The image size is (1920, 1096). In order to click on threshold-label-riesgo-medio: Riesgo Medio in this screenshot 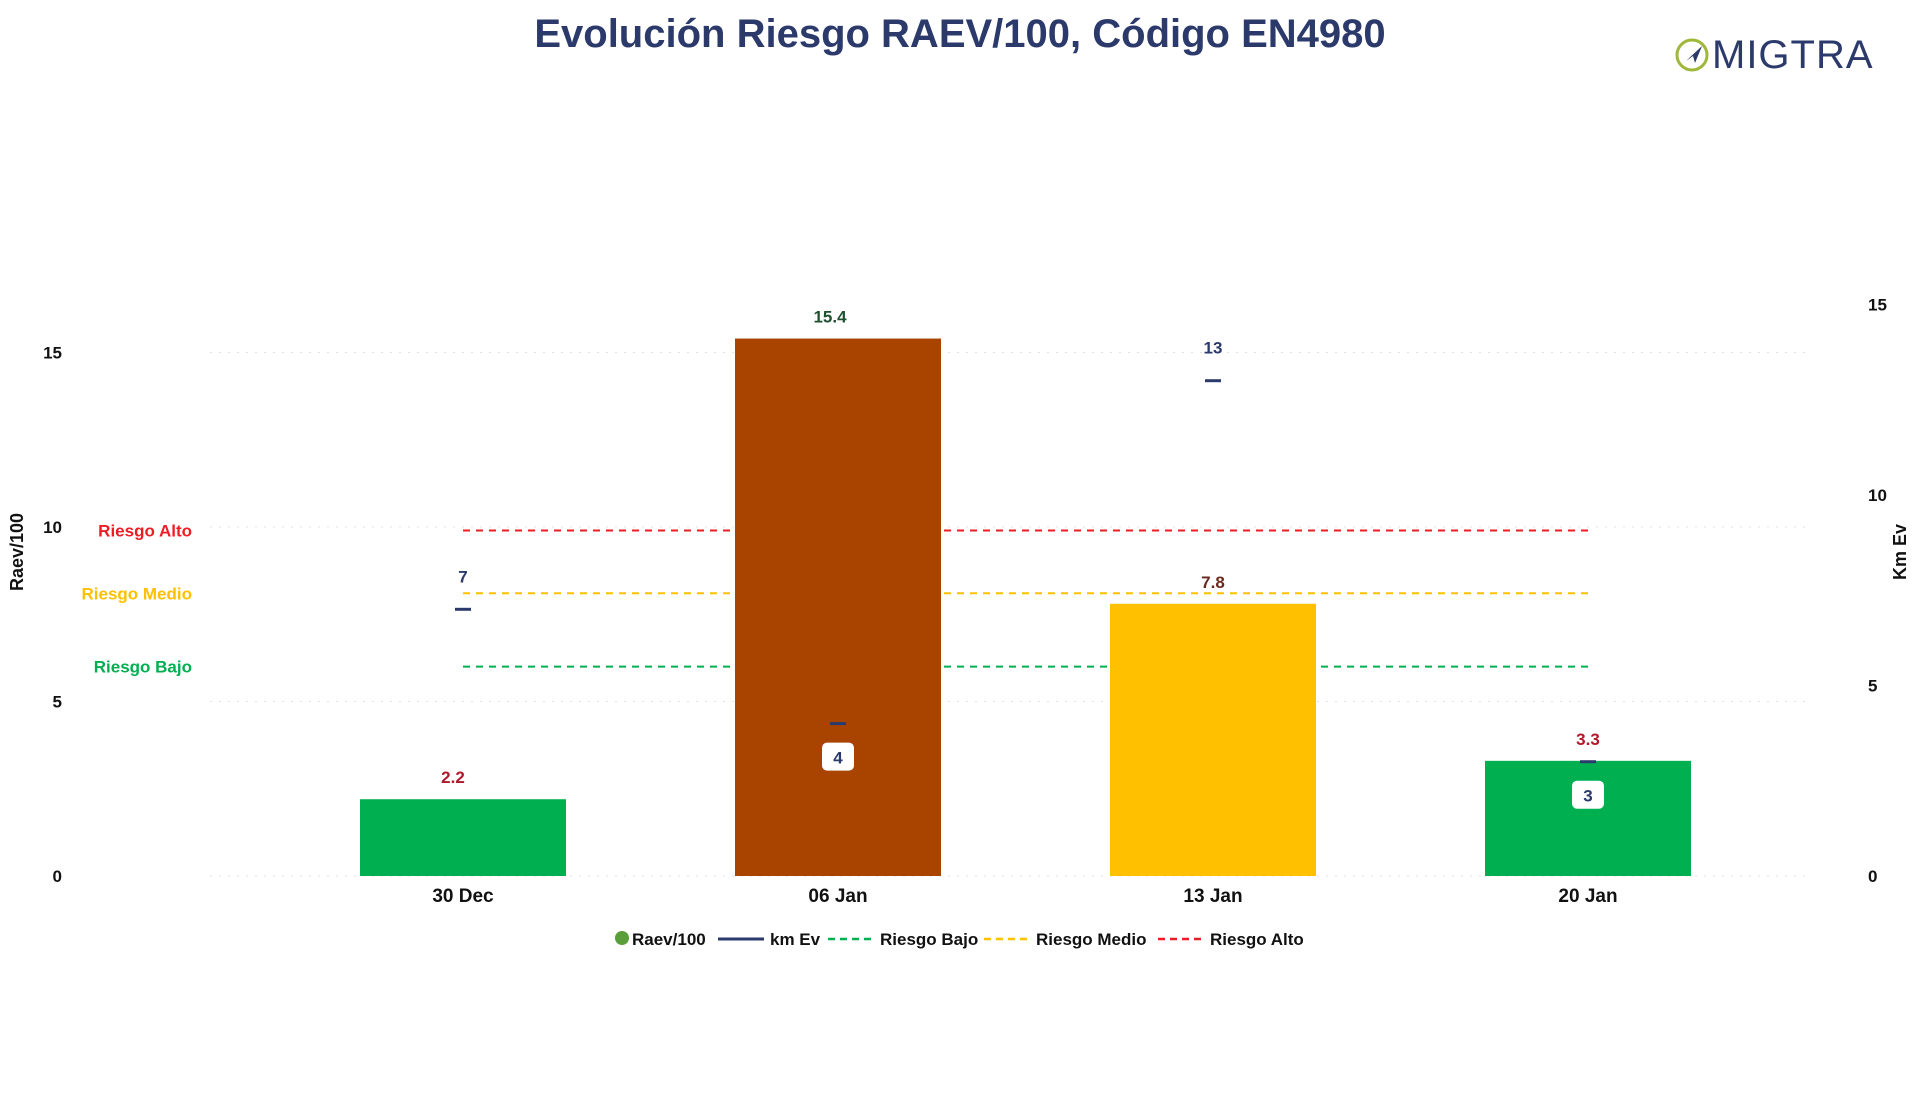, I will do `click(136, 593)`.